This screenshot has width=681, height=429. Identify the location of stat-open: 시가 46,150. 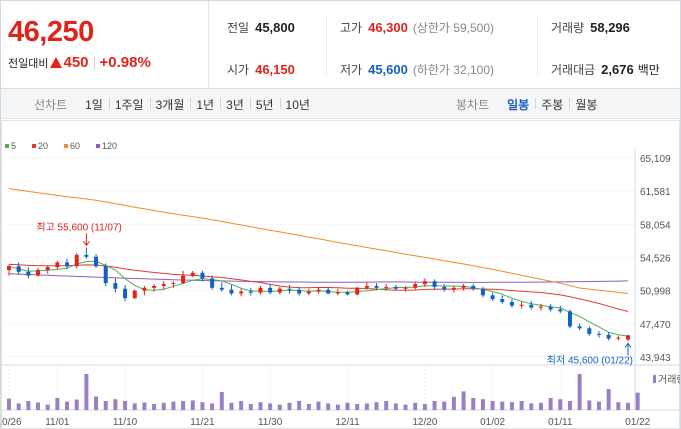
(261, 69).